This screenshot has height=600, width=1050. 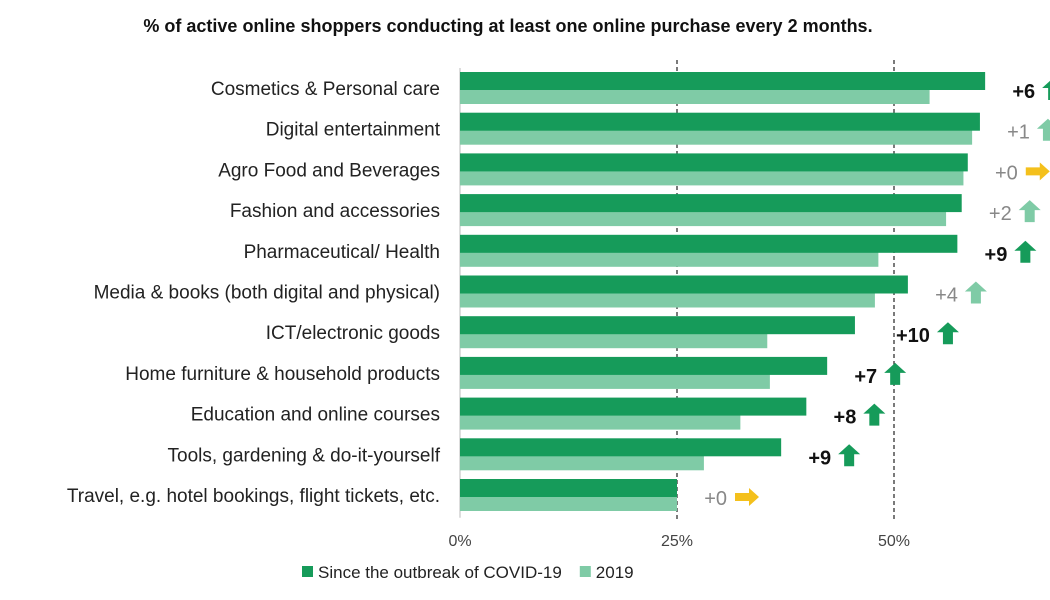 I want to click on legend-label: 2019, so click(x=615, y=572).